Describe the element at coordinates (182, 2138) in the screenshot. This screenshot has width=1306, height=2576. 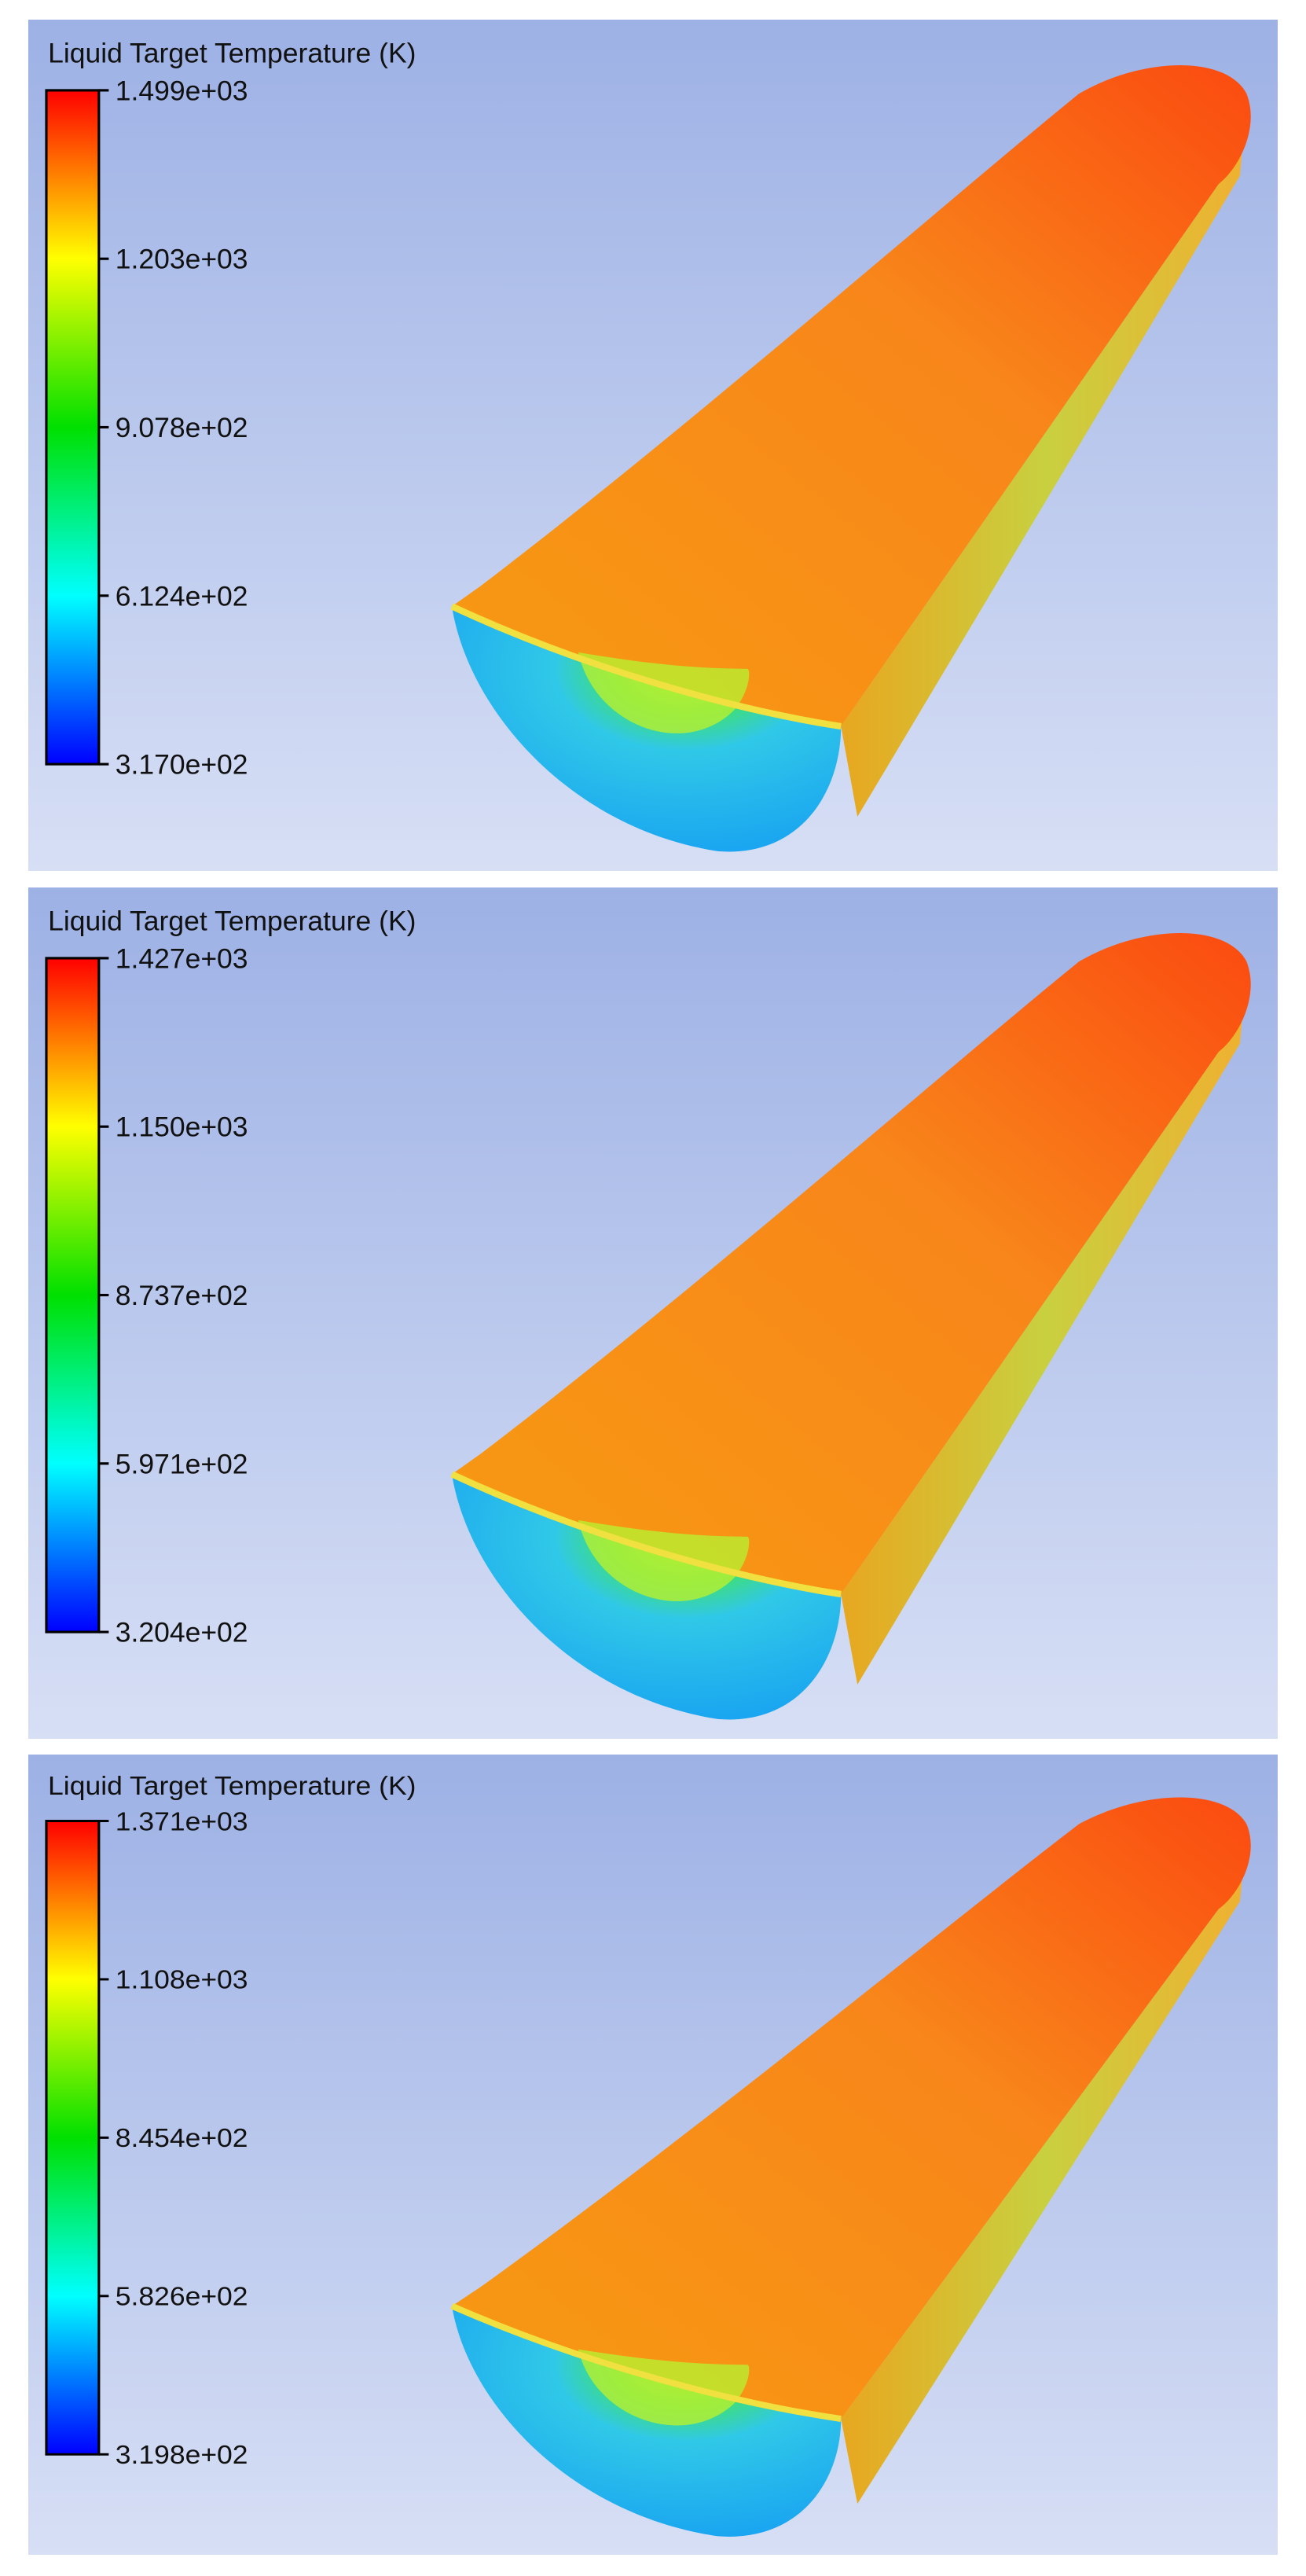
I see `colorbar-label: 8.454e+02` at that location.